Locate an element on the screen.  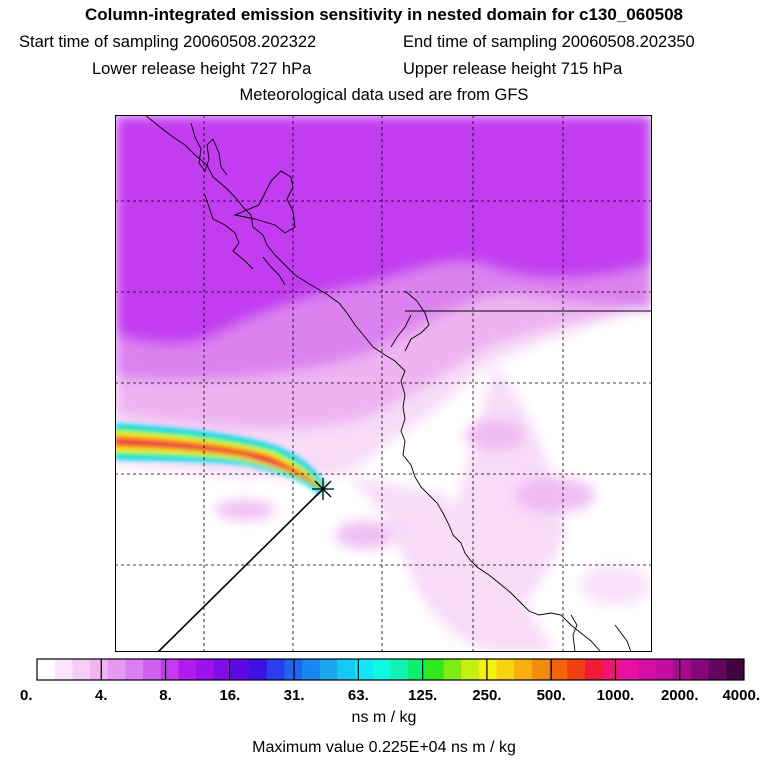
start-time: Start time of sampling 20060508.202322 is located at coordinates (167, 42).